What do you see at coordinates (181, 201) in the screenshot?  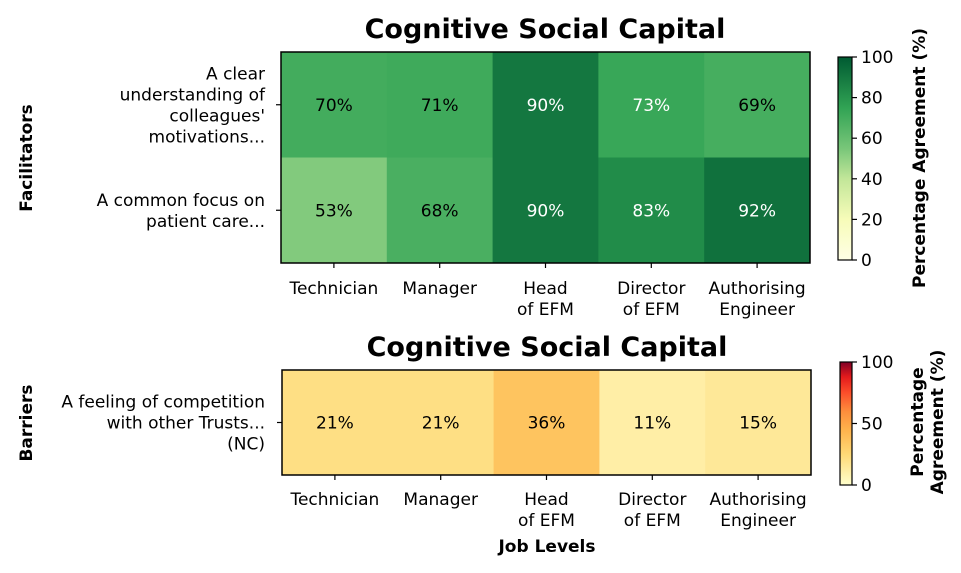 I see `row-label: A common focus on` at bounding box center [181, 201].